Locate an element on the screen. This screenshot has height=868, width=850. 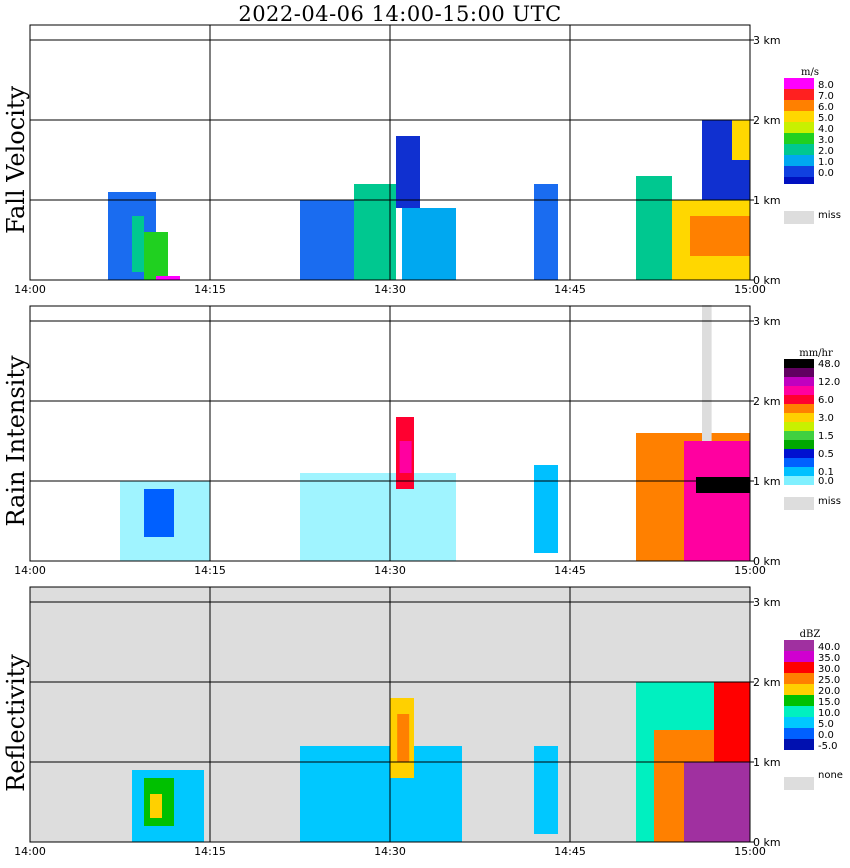
legend-unit-fall-velocity: m/s is located at coordinates (810, 72).